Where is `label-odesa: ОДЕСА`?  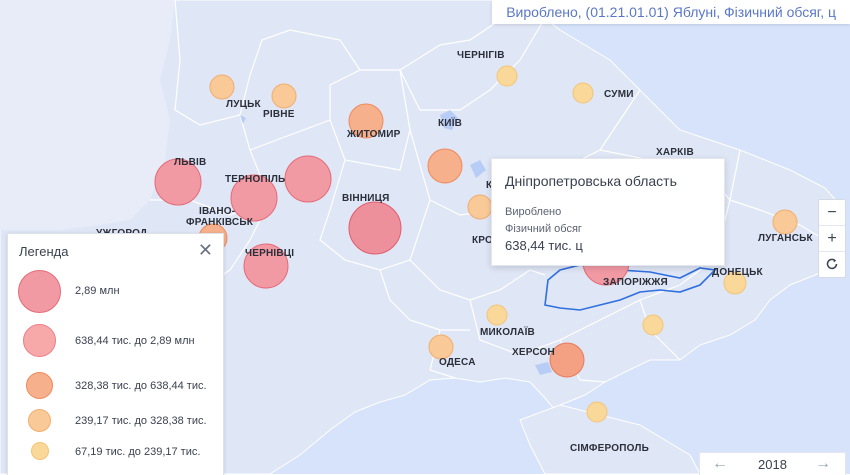 label-odesa: ОДЕСА is located at coordinates (457, 362).